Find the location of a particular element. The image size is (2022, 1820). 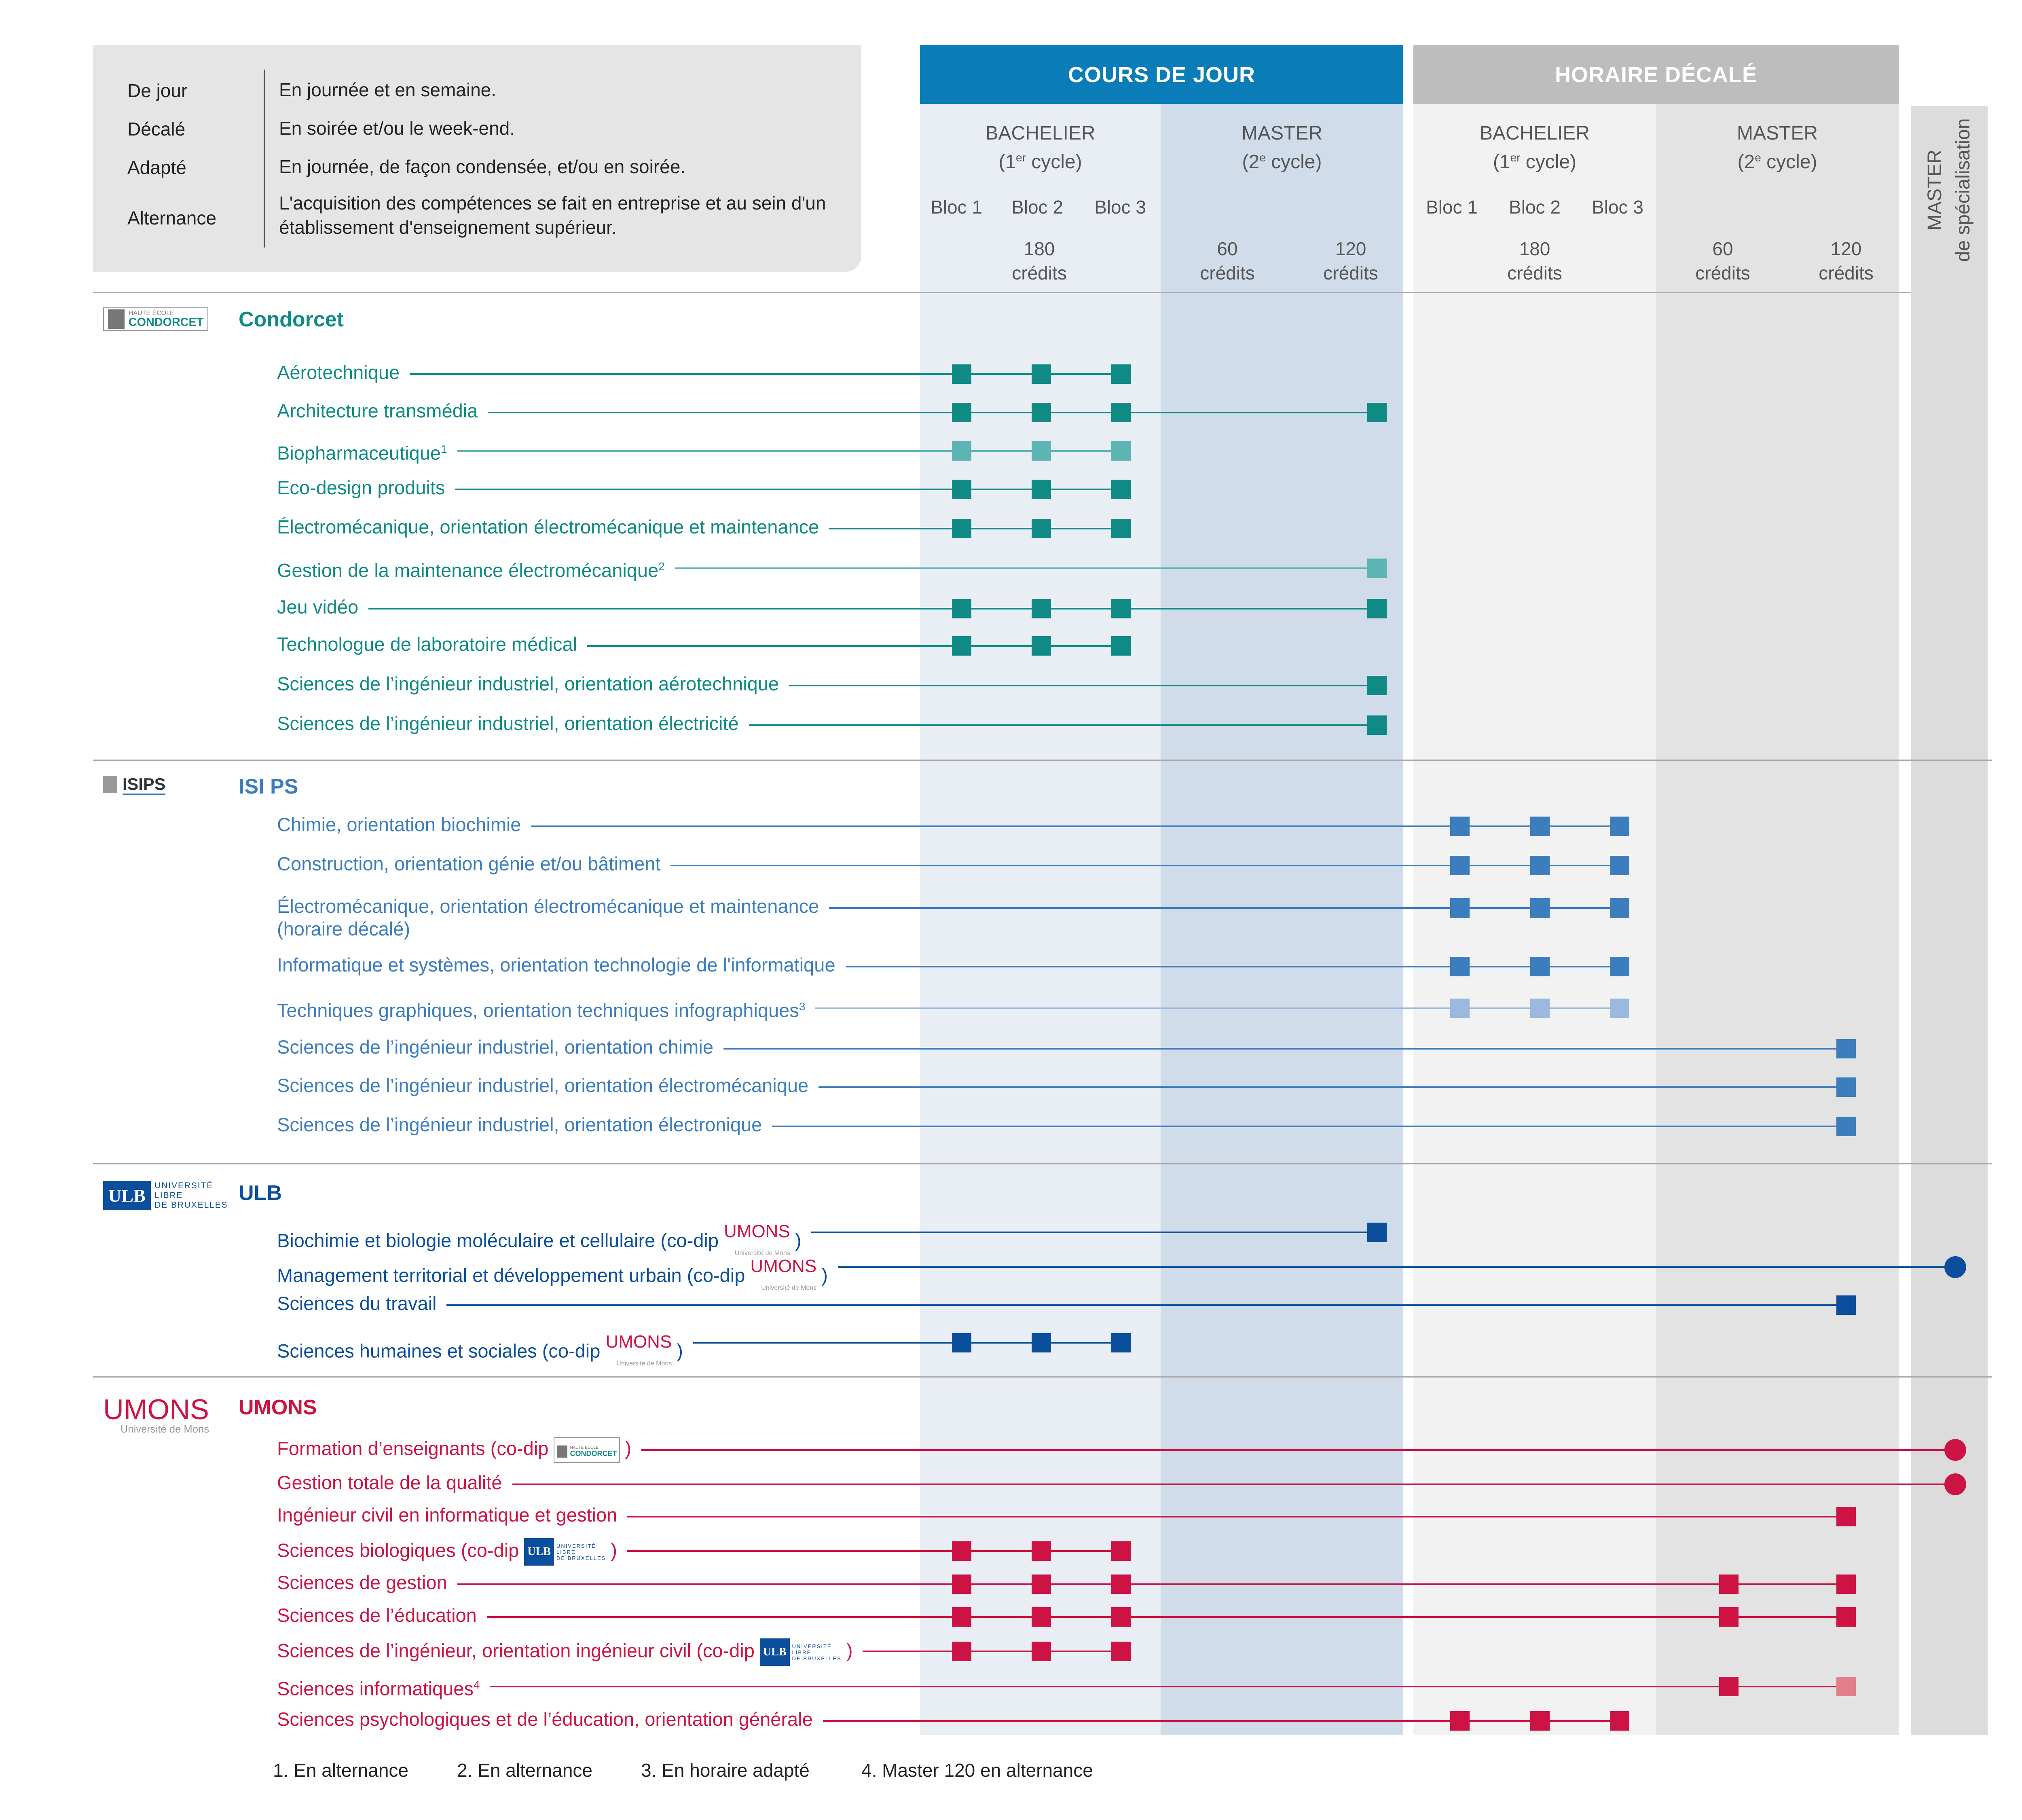

band-decale-bachelier is located at coordinates (1534, 919).